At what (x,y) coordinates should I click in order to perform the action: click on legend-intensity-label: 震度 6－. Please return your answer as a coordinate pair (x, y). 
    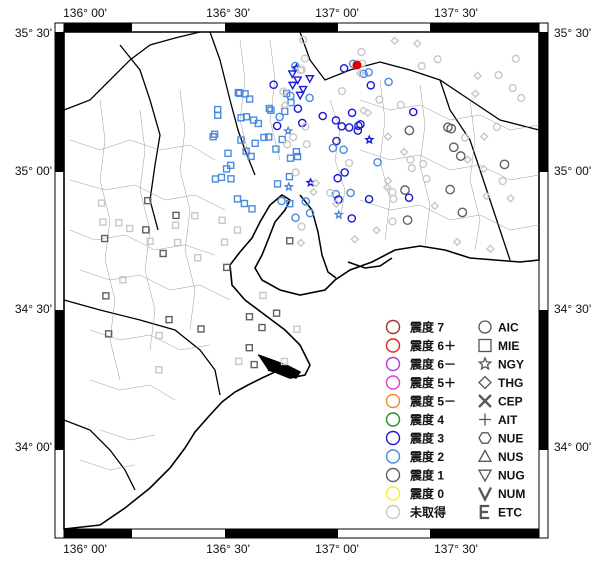
    Looking at the image, I should click on (433, 364).